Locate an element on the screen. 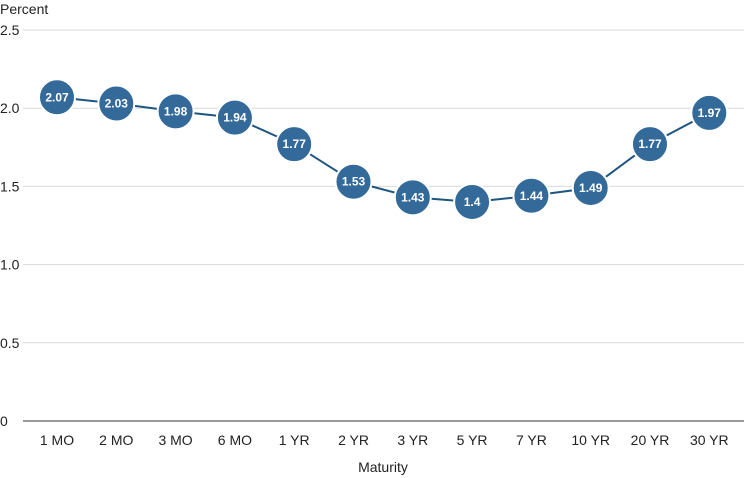 The width and height of the screenshot is (744, 478). x-axis-label: Maturity is located at coordinates (383, 467).